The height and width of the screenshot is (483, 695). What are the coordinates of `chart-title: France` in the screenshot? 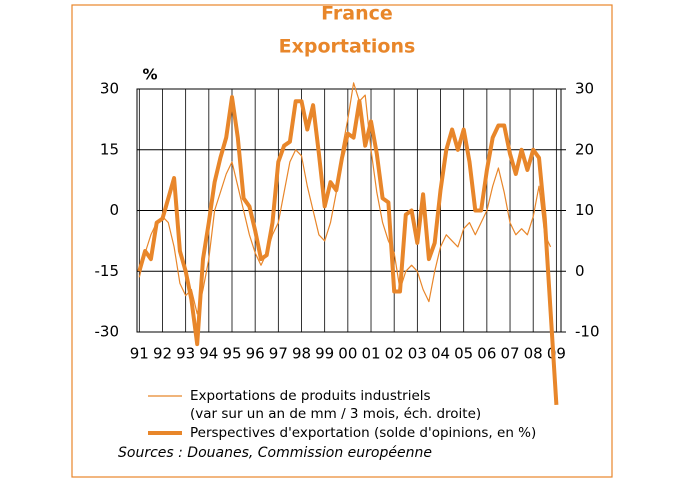 It's located at (357, 14).